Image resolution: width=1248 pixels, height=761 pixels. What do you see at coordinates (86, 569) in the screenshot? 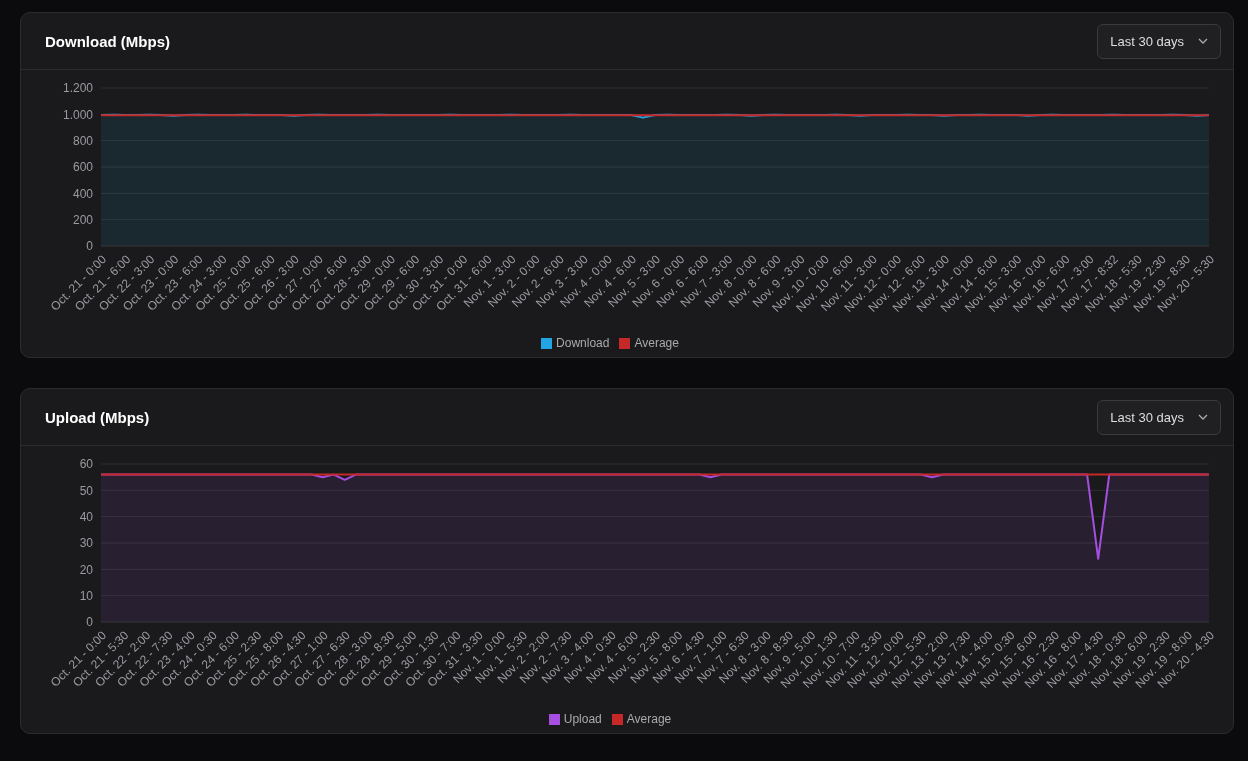
I see `y-tick-label: 20` at bounding box center [86, 569].